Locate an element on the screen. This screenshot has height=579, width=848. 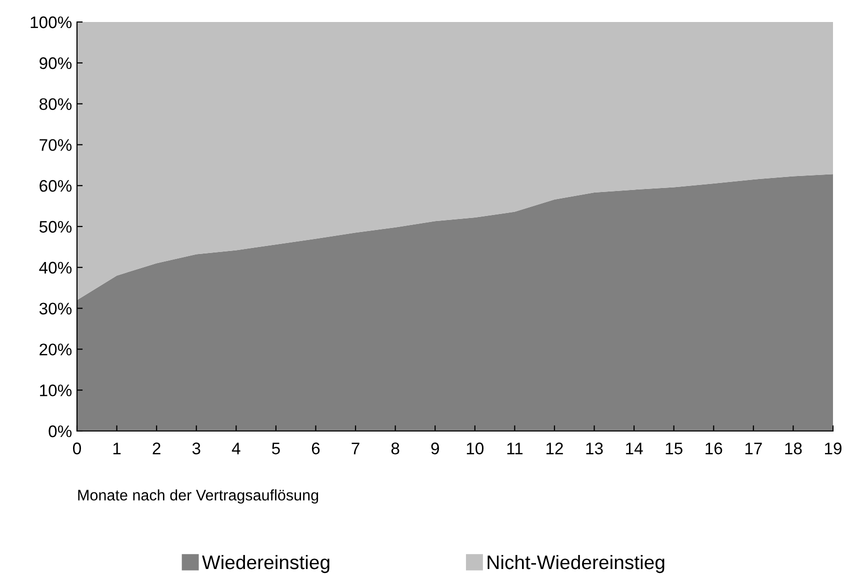
x-tick-label: 15 is located at coordinates (674, 448).